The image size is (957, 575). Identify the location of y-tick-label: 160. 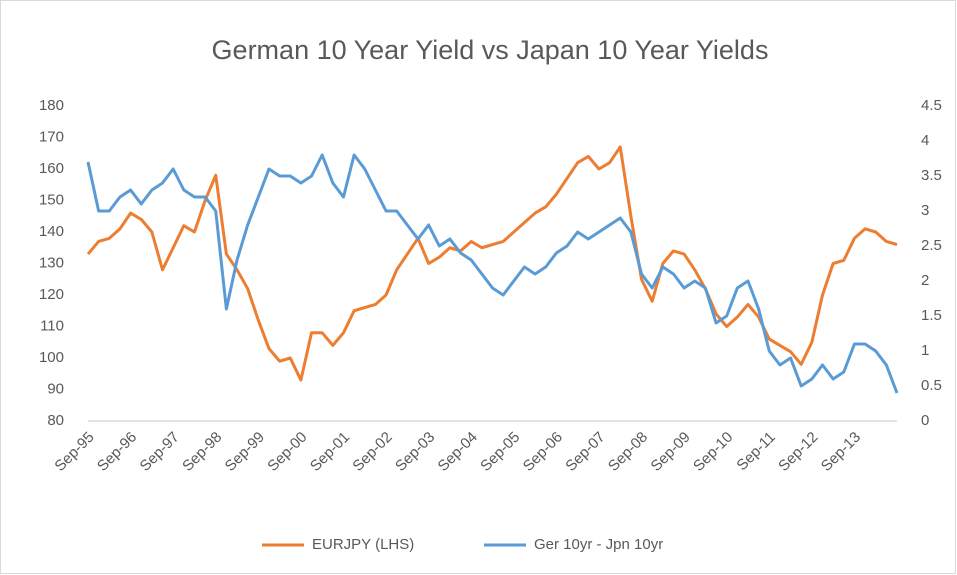
(51, 168).